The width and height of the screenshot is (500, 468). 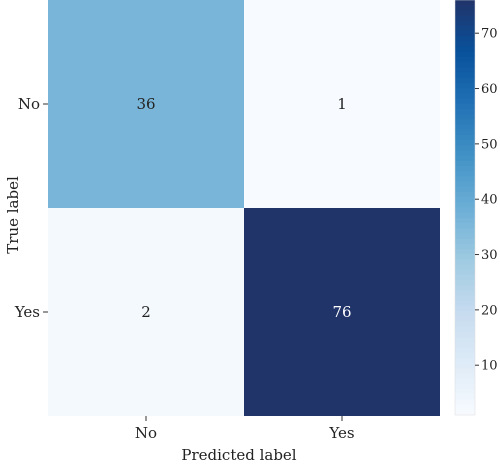 What do you see at coordinates (31, 208) in the screenshot?
I see `y-axis-ticks: No Yes` at bounding box center [31, 208].